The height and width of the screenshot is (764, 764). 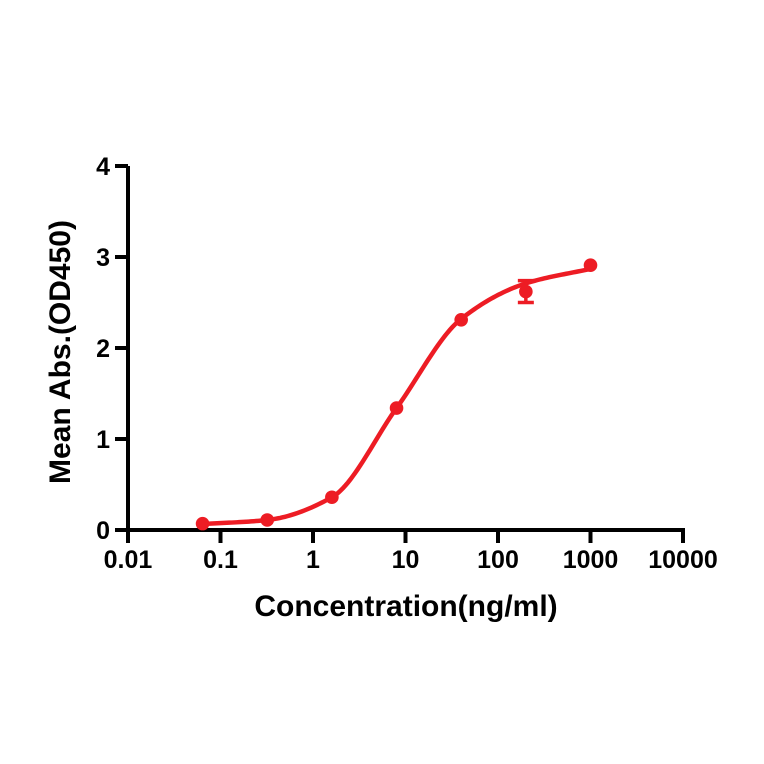 What do you see at coordinates (103, 440) in the screenshot?
I see `y-tick-label: 1` at bounding box center [103, 440].